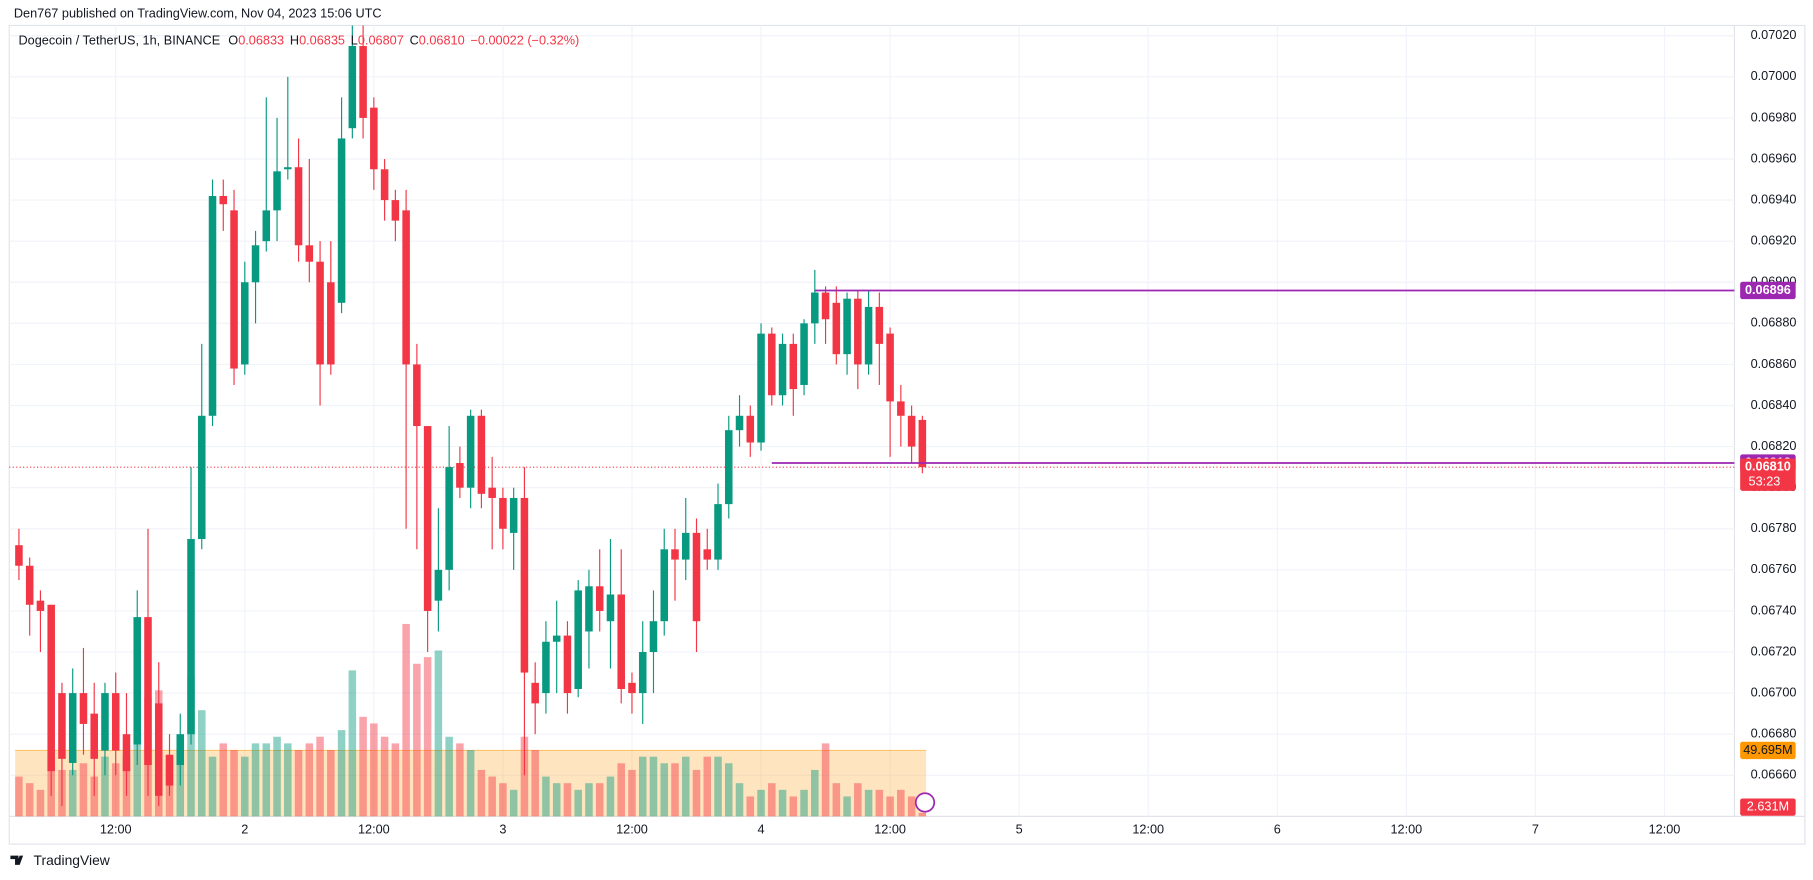  Describe the element at coordinates (1768, 805) in the screenshot. I see `volume-tag-label: 2.631M` at that location.